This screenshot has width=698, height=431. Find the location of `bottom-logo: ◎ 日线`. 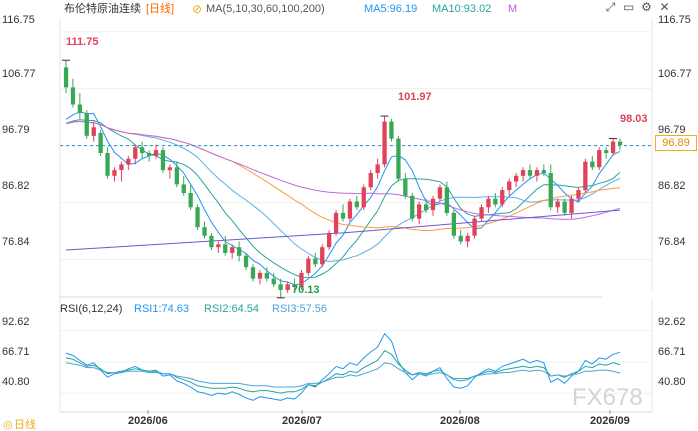

bottom-logo: ◎ 日线 is located at coordinates (30, 421).